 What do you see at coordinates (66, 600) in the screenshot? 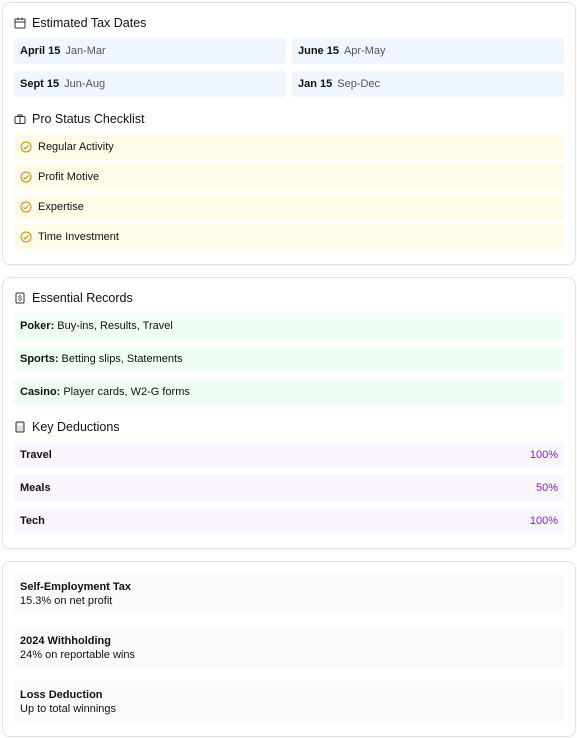
I see `note-text: 15.3% on net profit` at bounding box center [66, 600].